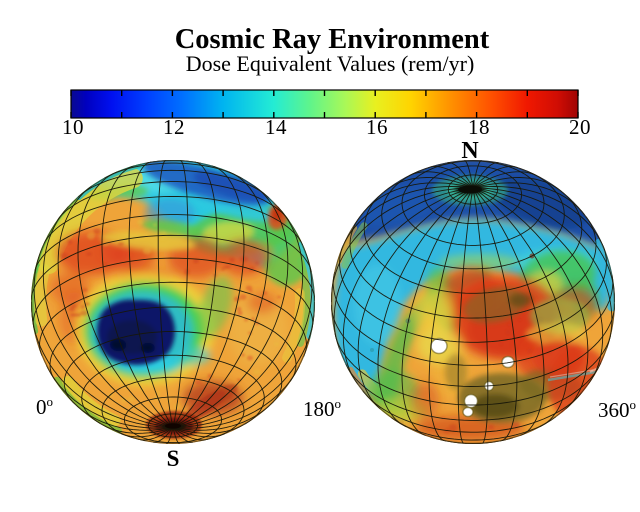 This screenshot has height=512, width=640. Describe the element at coordinates (276, 127) in the screenshot. I see `svg-text: 14` at that location.